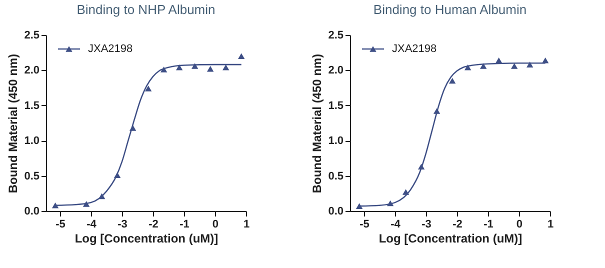 This screenshot has width=605, height=268. I want to click on chart-title: Binding to NHP Albumin, so click(146, 9).